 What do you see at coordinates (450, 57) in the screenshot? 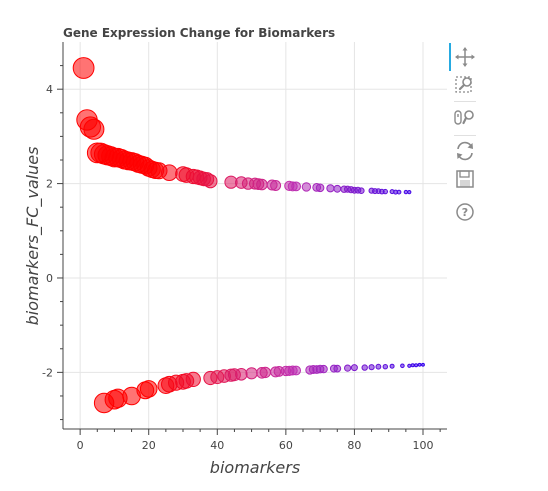
I see `active-tool-indicator` at bounding box center [450, 57].